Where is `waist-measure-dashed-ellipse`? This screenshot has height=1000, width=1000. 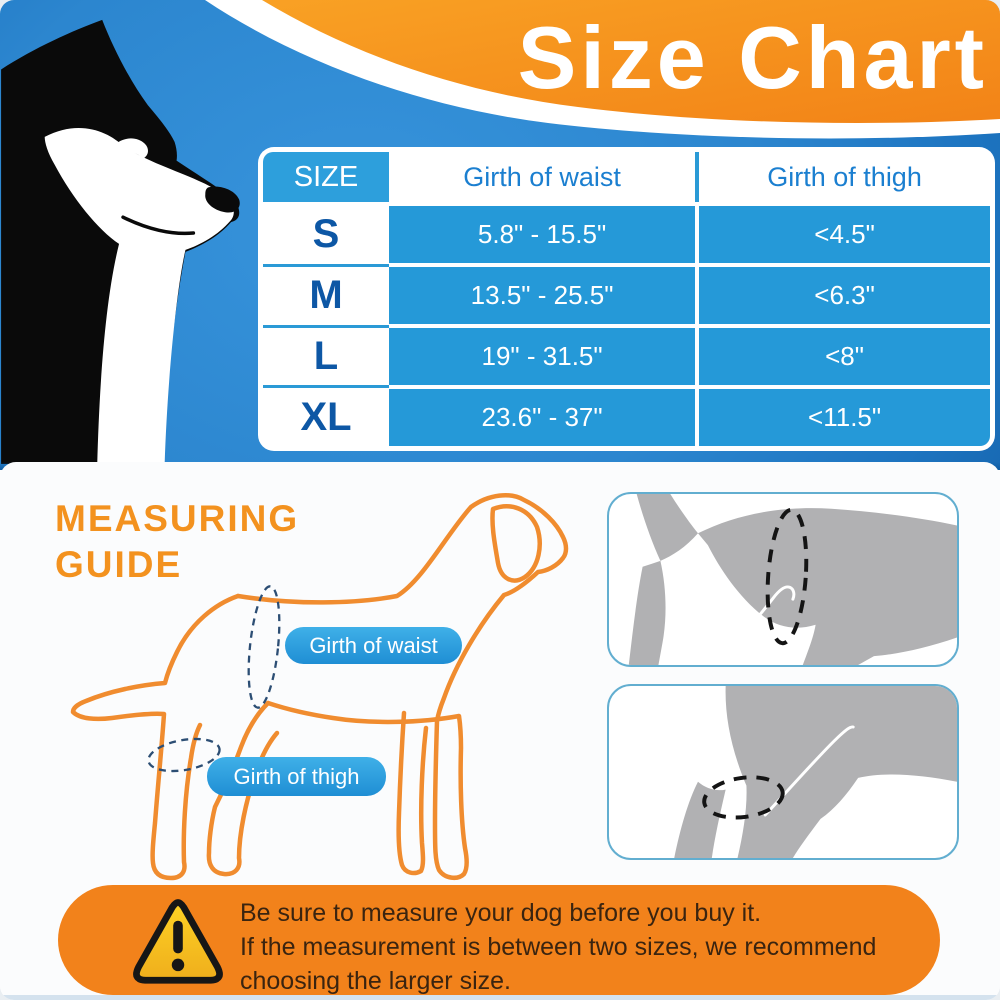 waist-measure-dashed-ellipse is located at coordinates (264, 647).